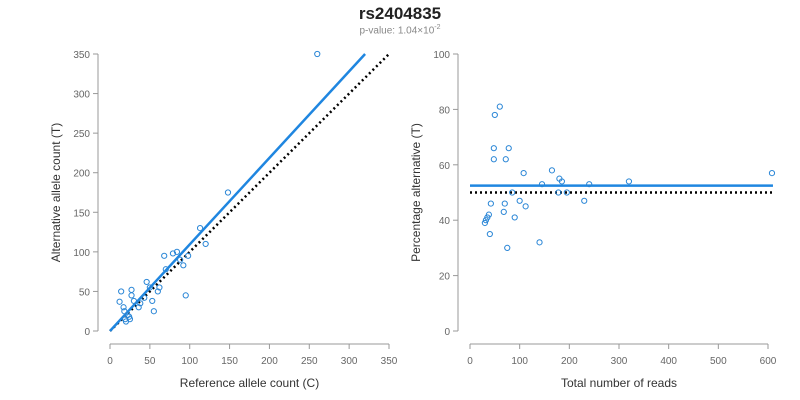 This screenshot has height=400, width=800. I want to click on left-x-axis-label: Reference allele count (C), so click(249, 383).